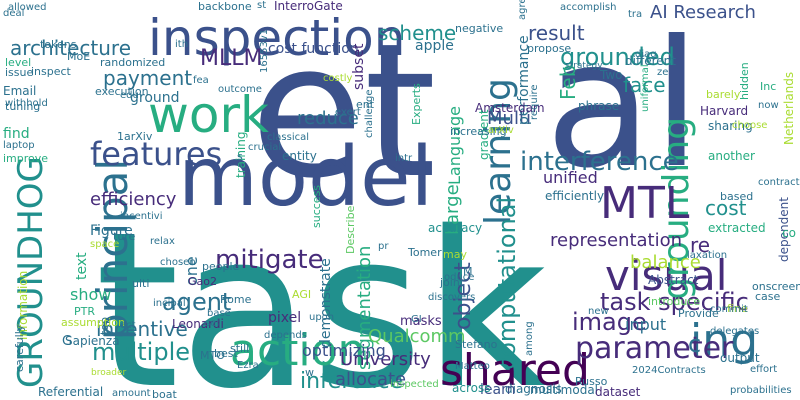  What do you see at coordinates (181, 44) in the screenshot?
I see `word-ith: ith` at bounding box center [181, 44].